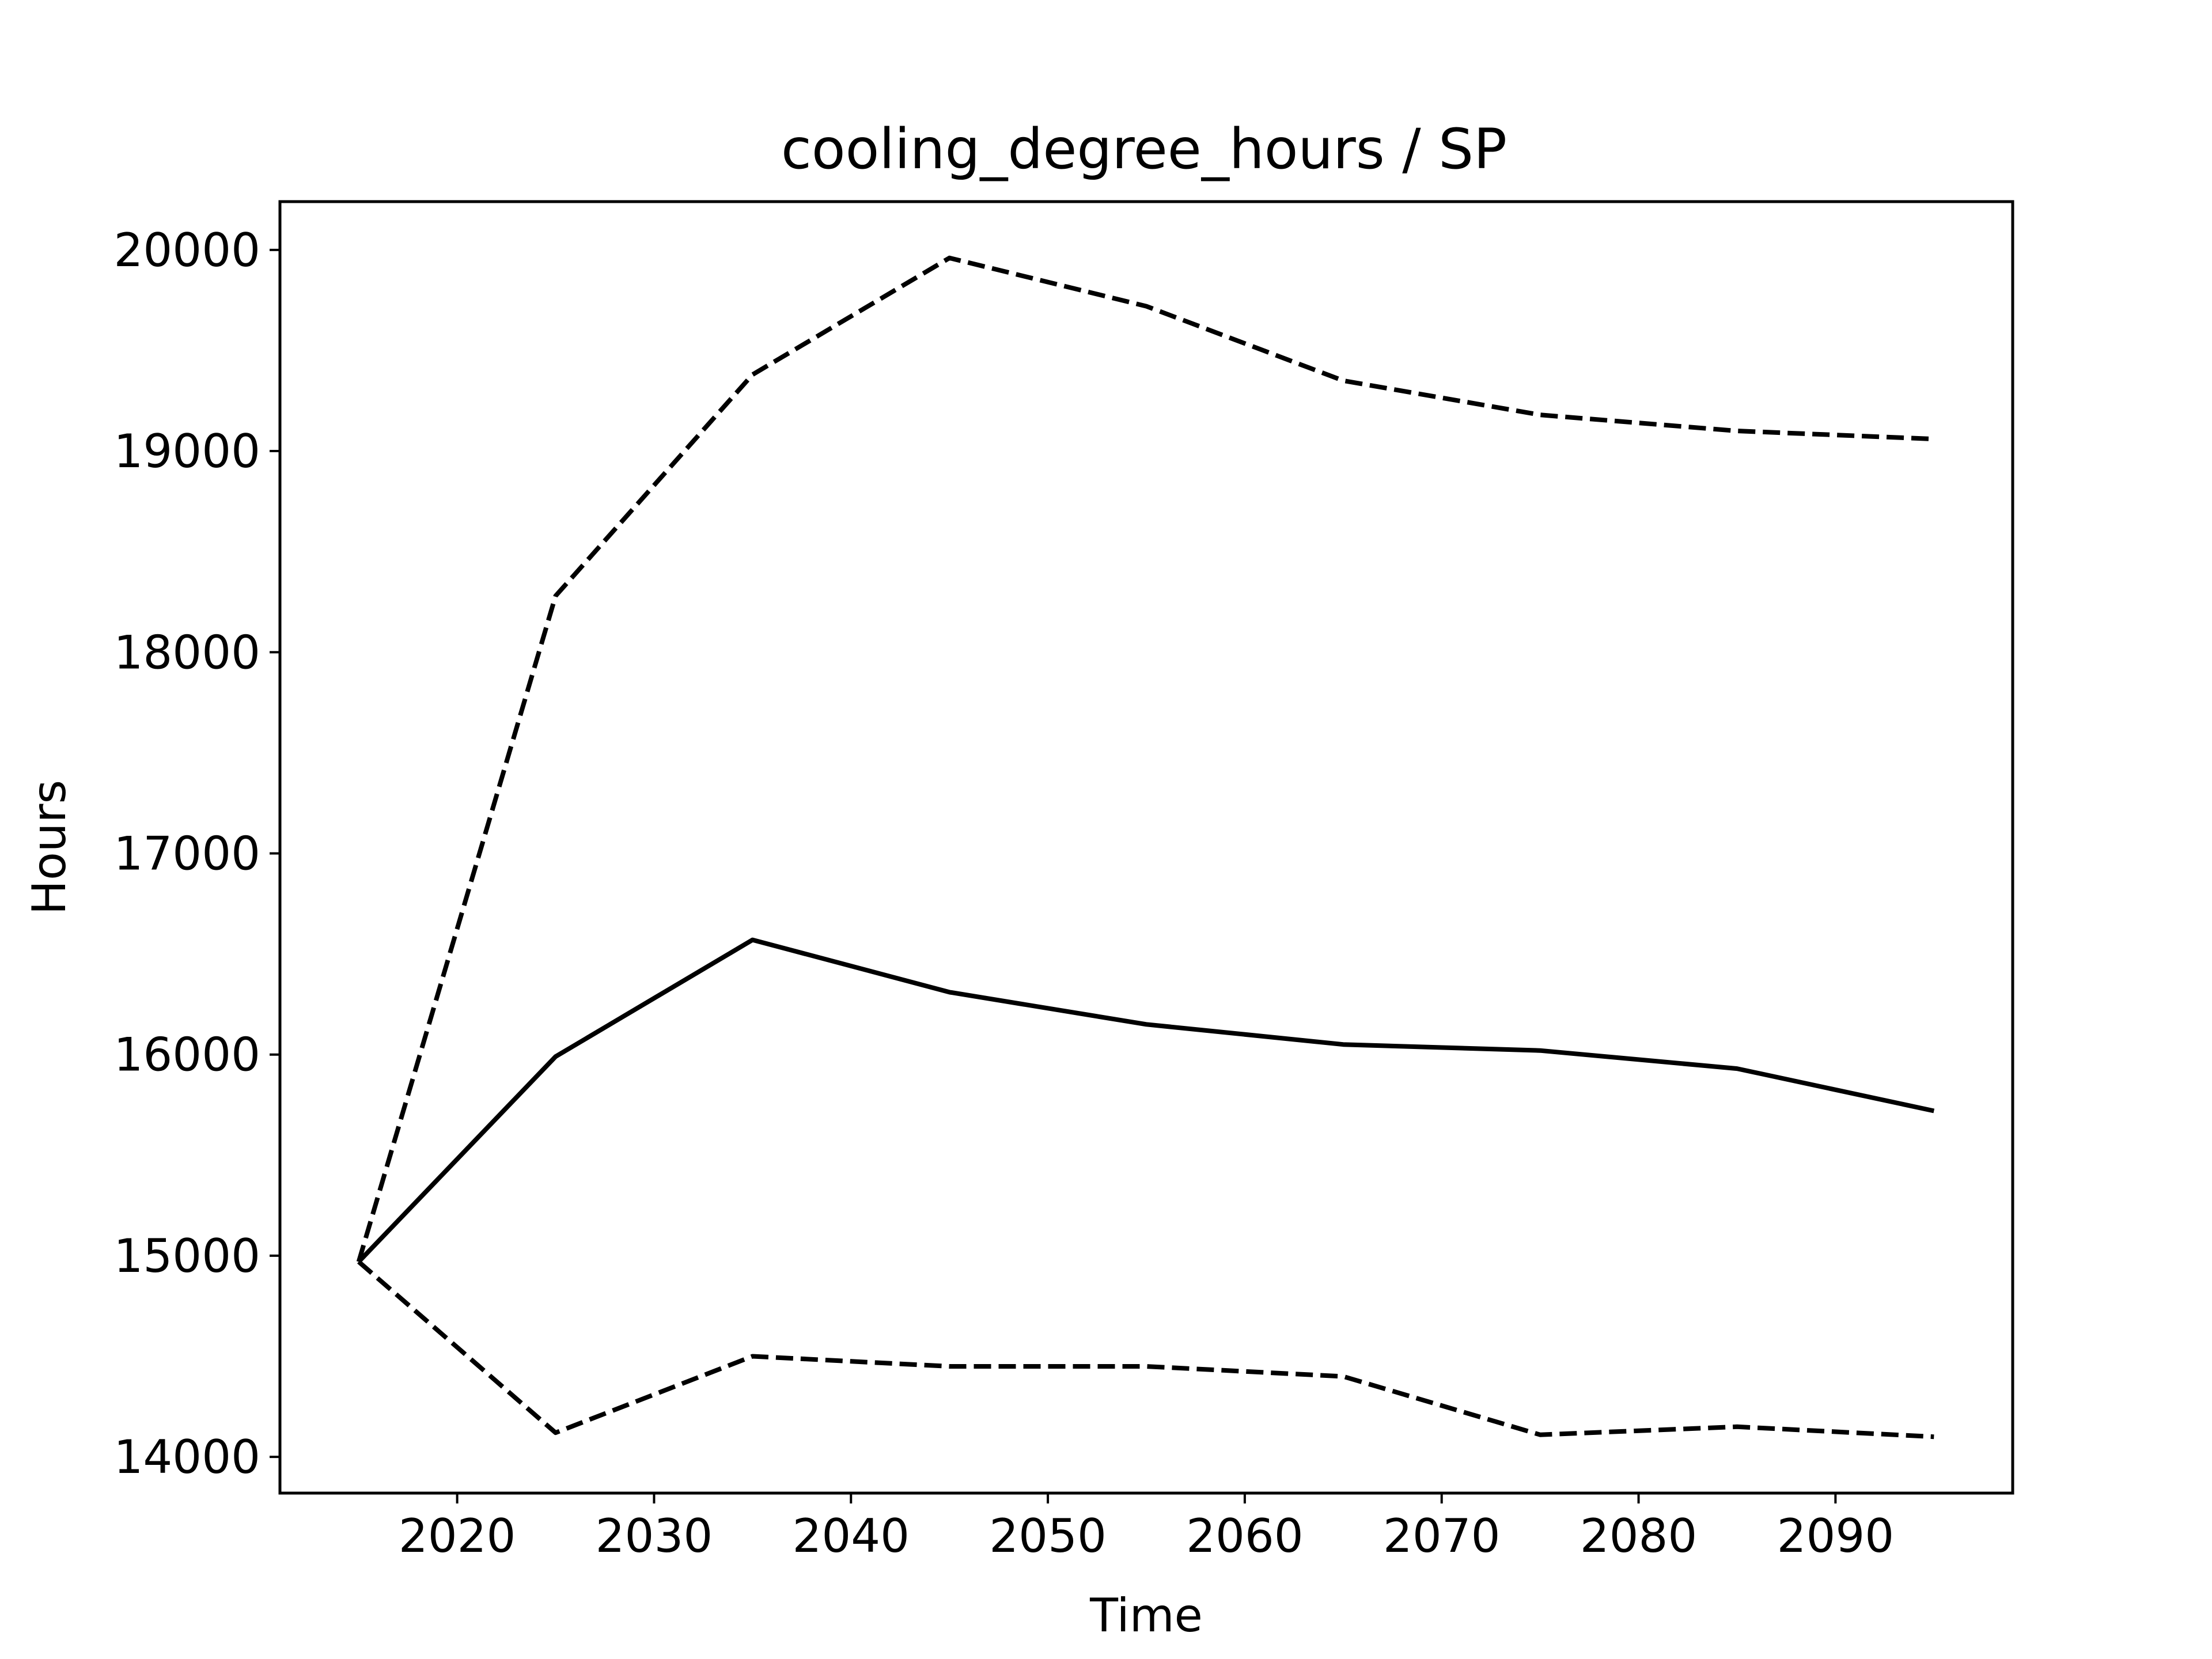 The image size is (2212, 1659). What do you see at coordinates (1144, 149) in the screenshot?
I see `chart-title: cooling_degree_hours / SP` at bounding box center [1144, 149].